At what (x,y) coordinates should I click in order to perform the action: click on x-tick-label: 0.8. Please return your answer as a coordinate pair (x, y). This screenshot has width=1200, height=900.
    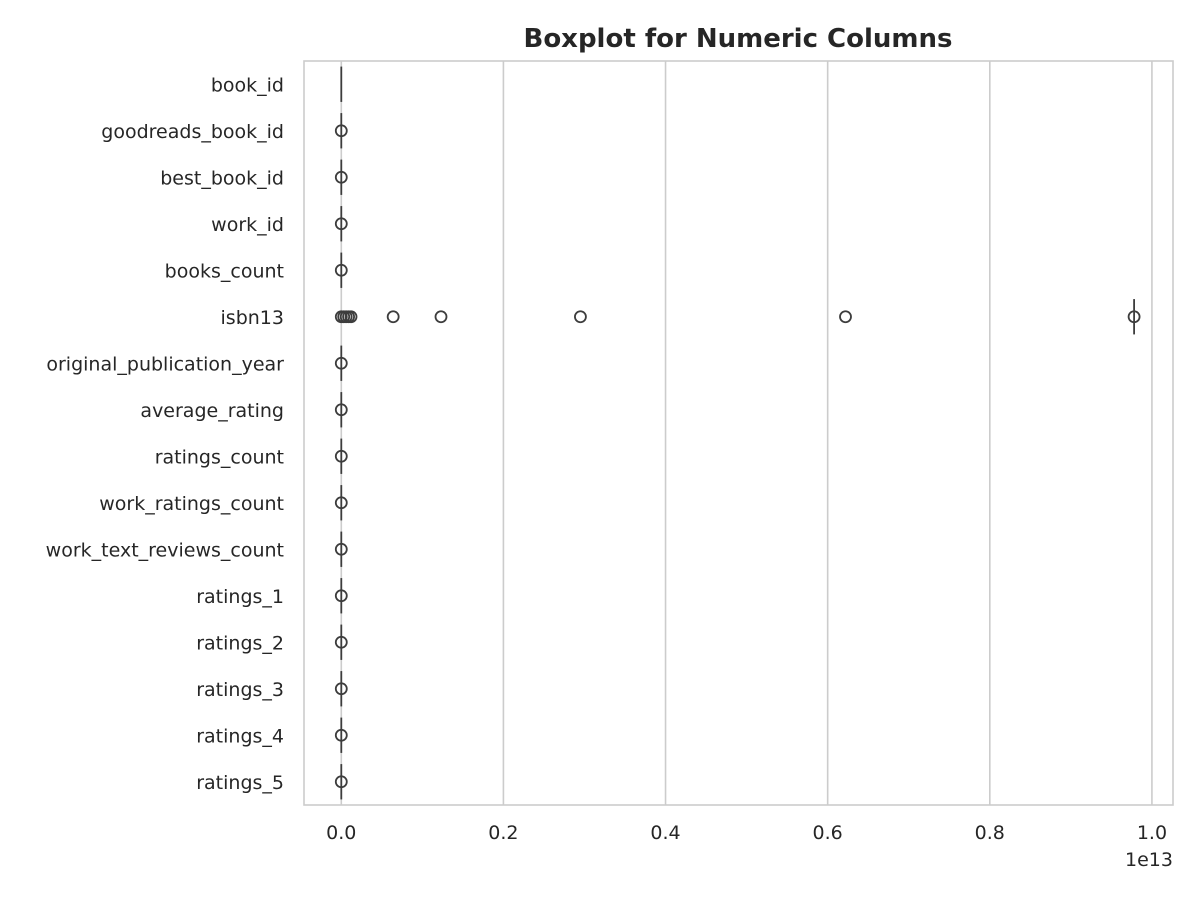
    Looking at the image, I should click on (990, 833).